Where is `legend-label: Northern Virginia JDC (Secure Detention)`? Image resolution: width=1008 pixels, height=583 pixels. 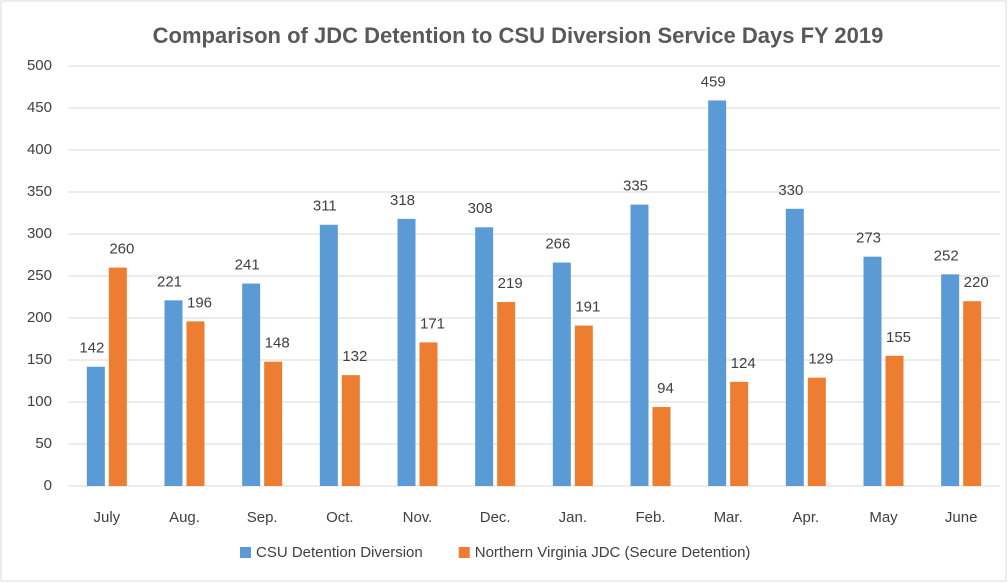
legend-label: Northern Virginia JDC (Secure Detention) is located at coordinates (613, 552).